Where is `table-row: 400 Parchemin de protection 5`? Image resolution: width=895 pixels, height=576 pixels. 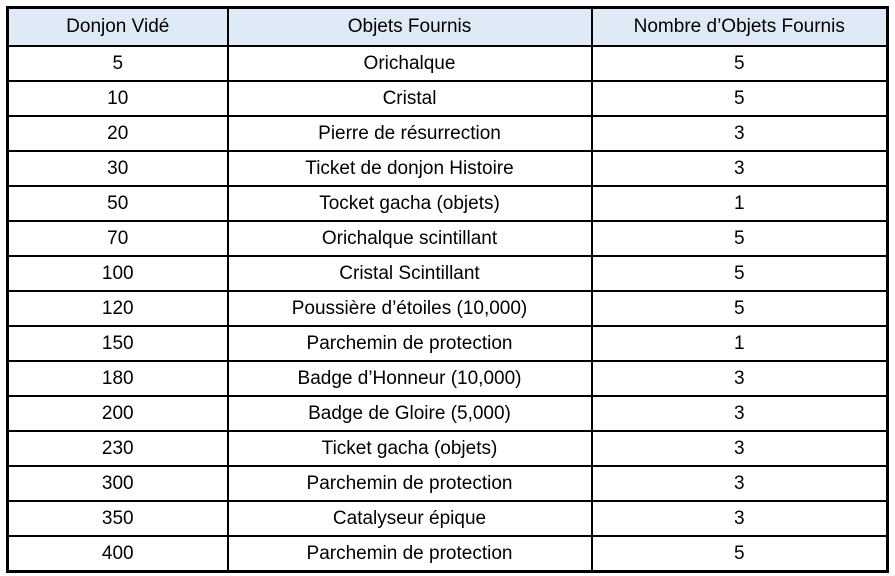
table-row: 400 Parchemin de protection 5 is located at coordinates (447, 554).